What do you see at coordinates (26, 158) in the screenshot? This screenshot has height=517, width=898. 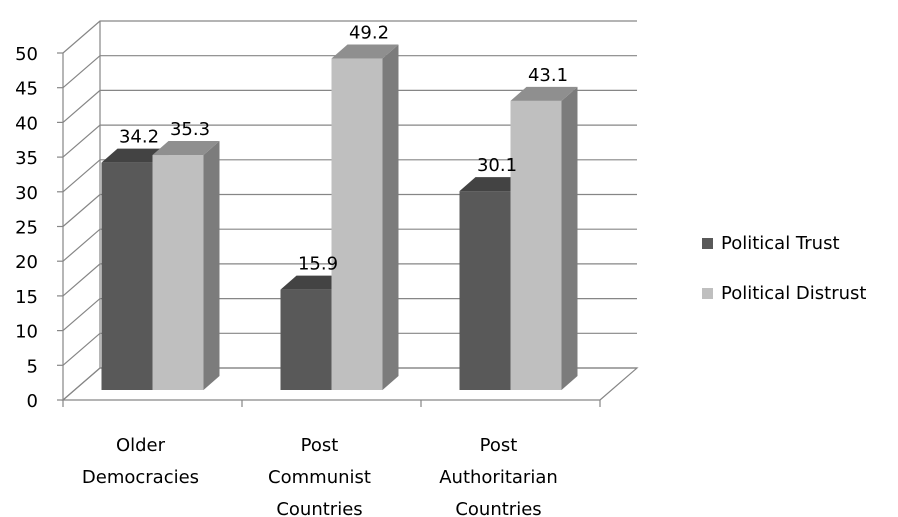 I see `y-tick-label: 35` at bounding box center [26, 158].